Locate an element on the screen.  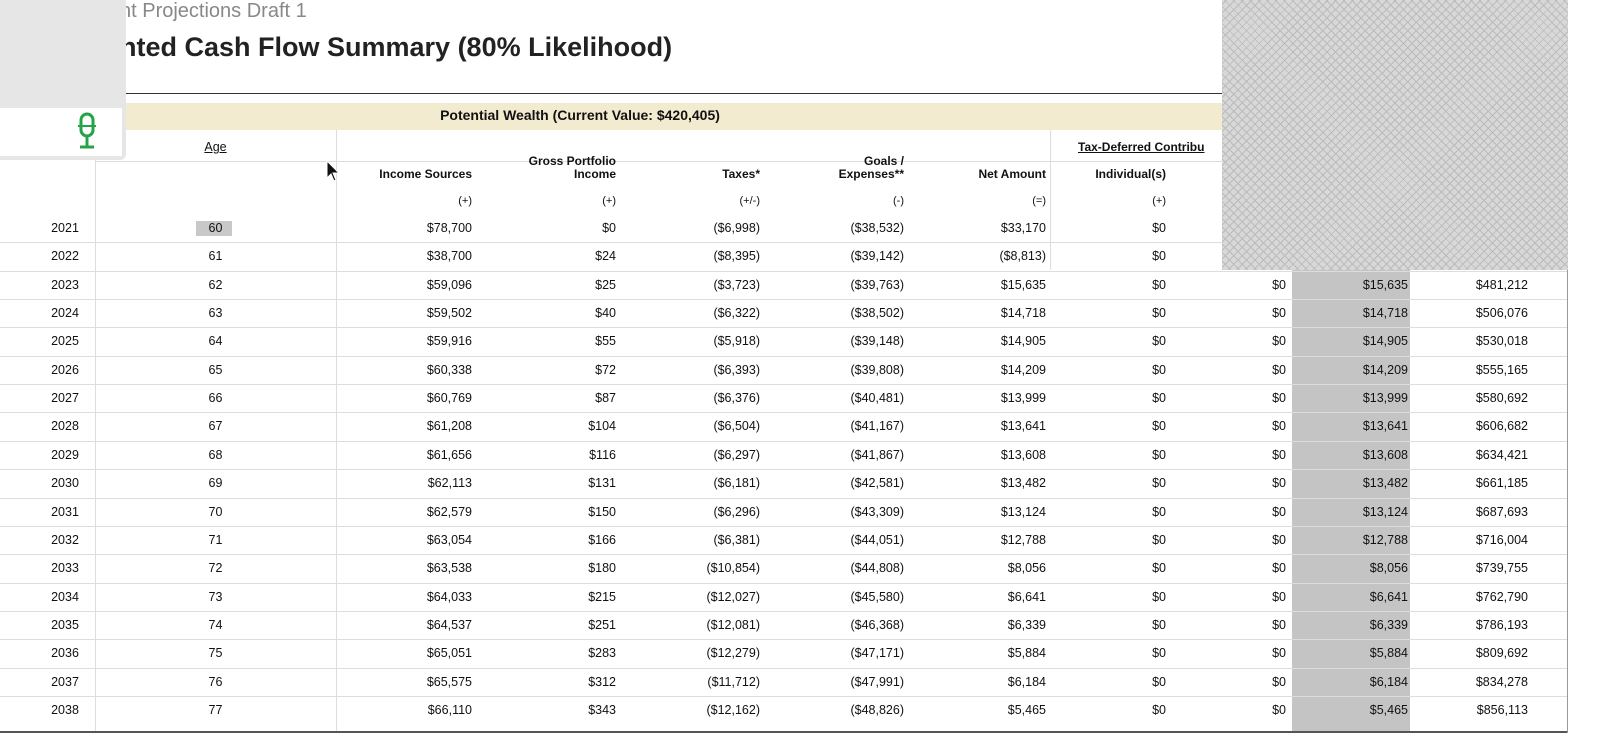
panel-edge is located at coordinates (1567, 501).